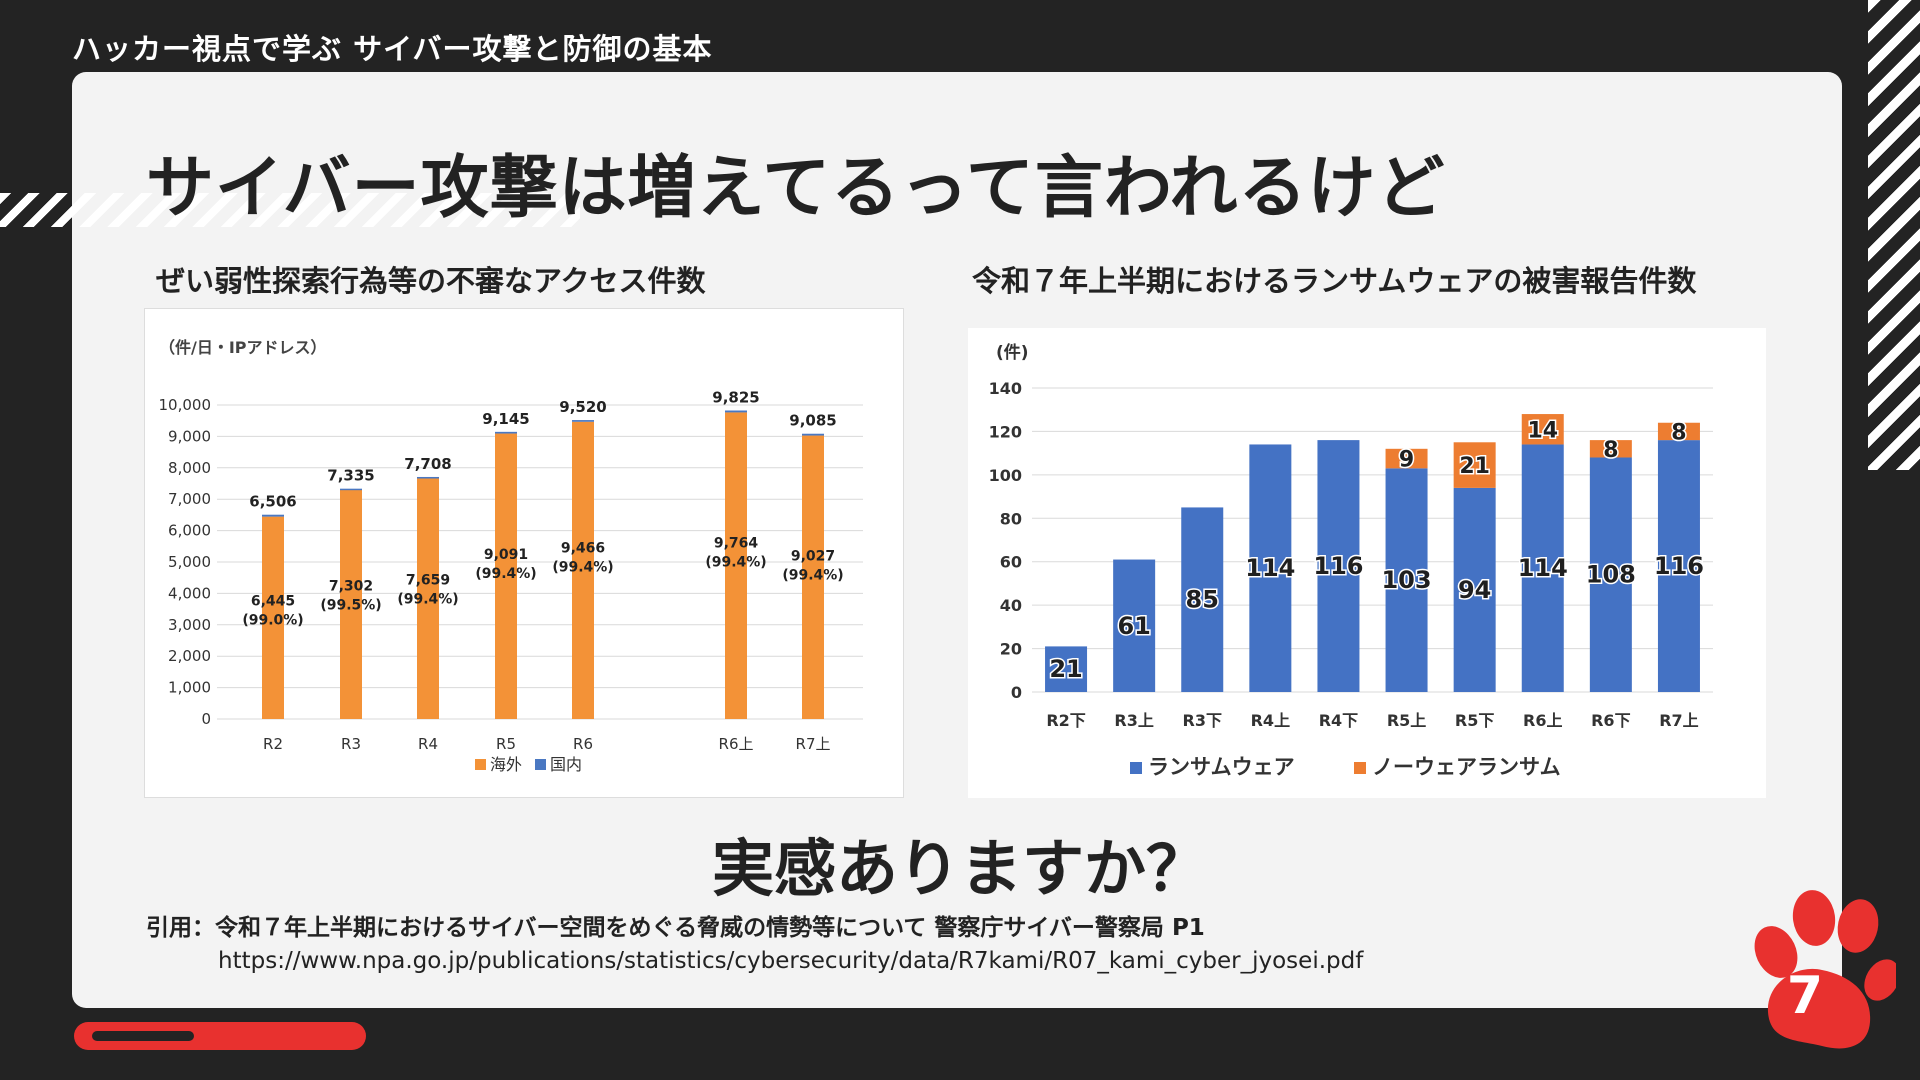  I want to click on x-tick-label: R5上, so click(1406, 720).